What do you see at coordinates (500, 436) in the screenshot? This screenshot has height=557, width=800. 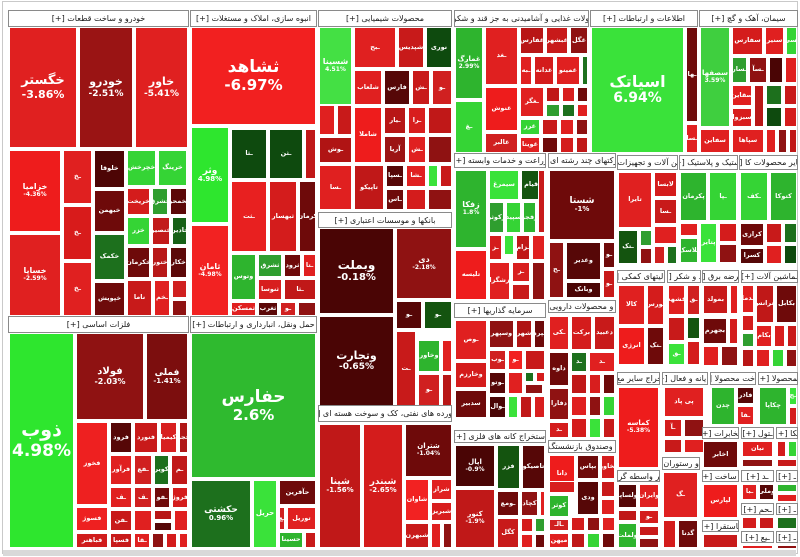 I see `sector-header: استخراج کانه های فلزی [+]` at bounding box center [500, 436].